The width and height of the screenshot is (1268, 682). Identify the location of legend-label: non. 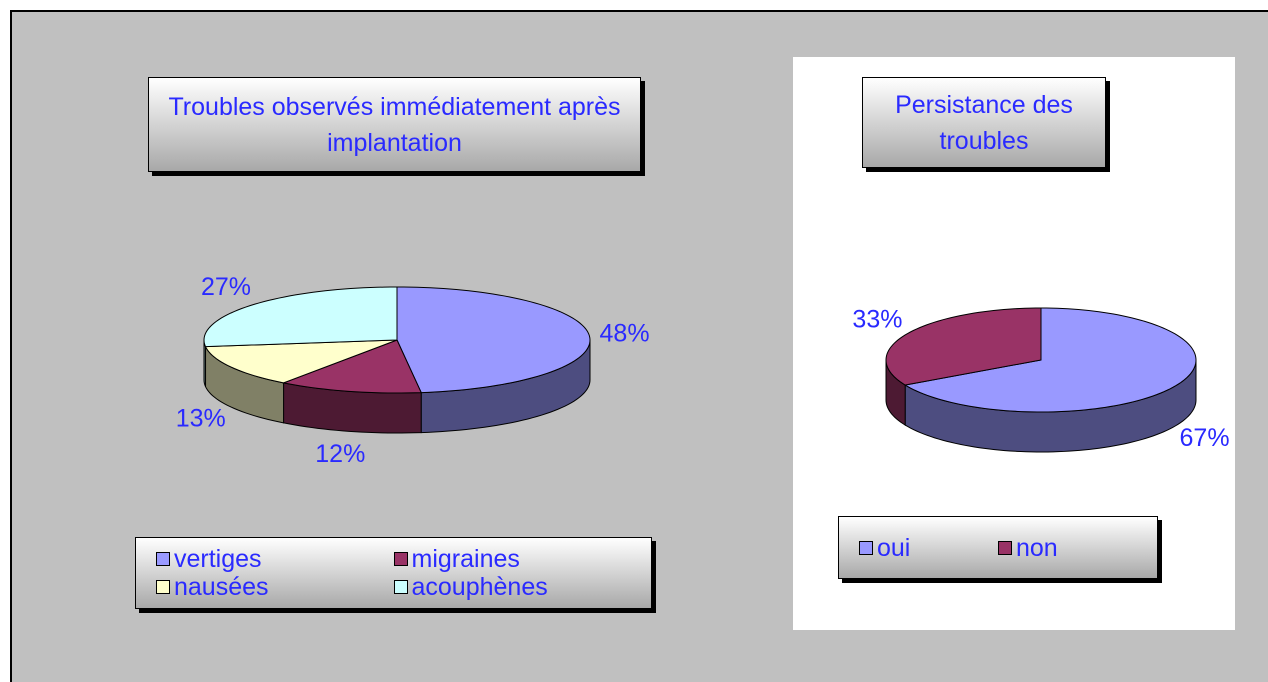
(1037, 547).